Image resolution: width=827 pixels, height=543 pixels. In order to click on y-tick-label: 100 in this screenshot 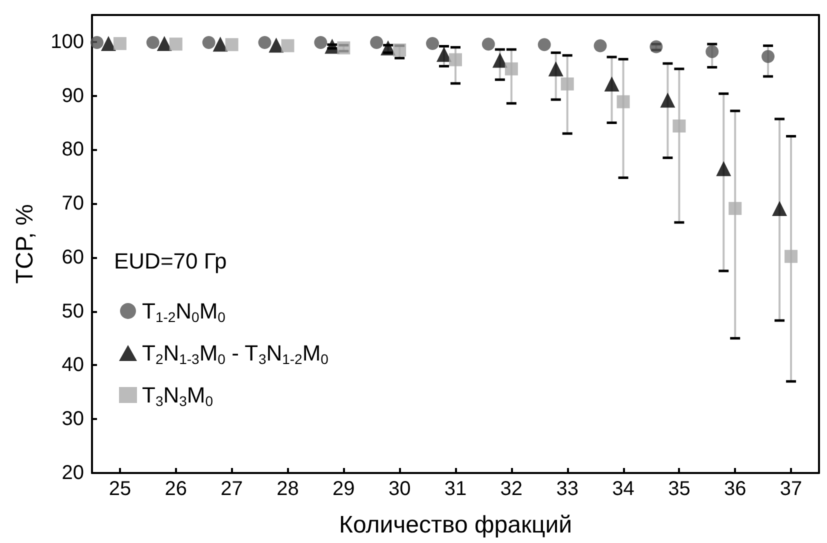, I will do `click(67, 41)`.